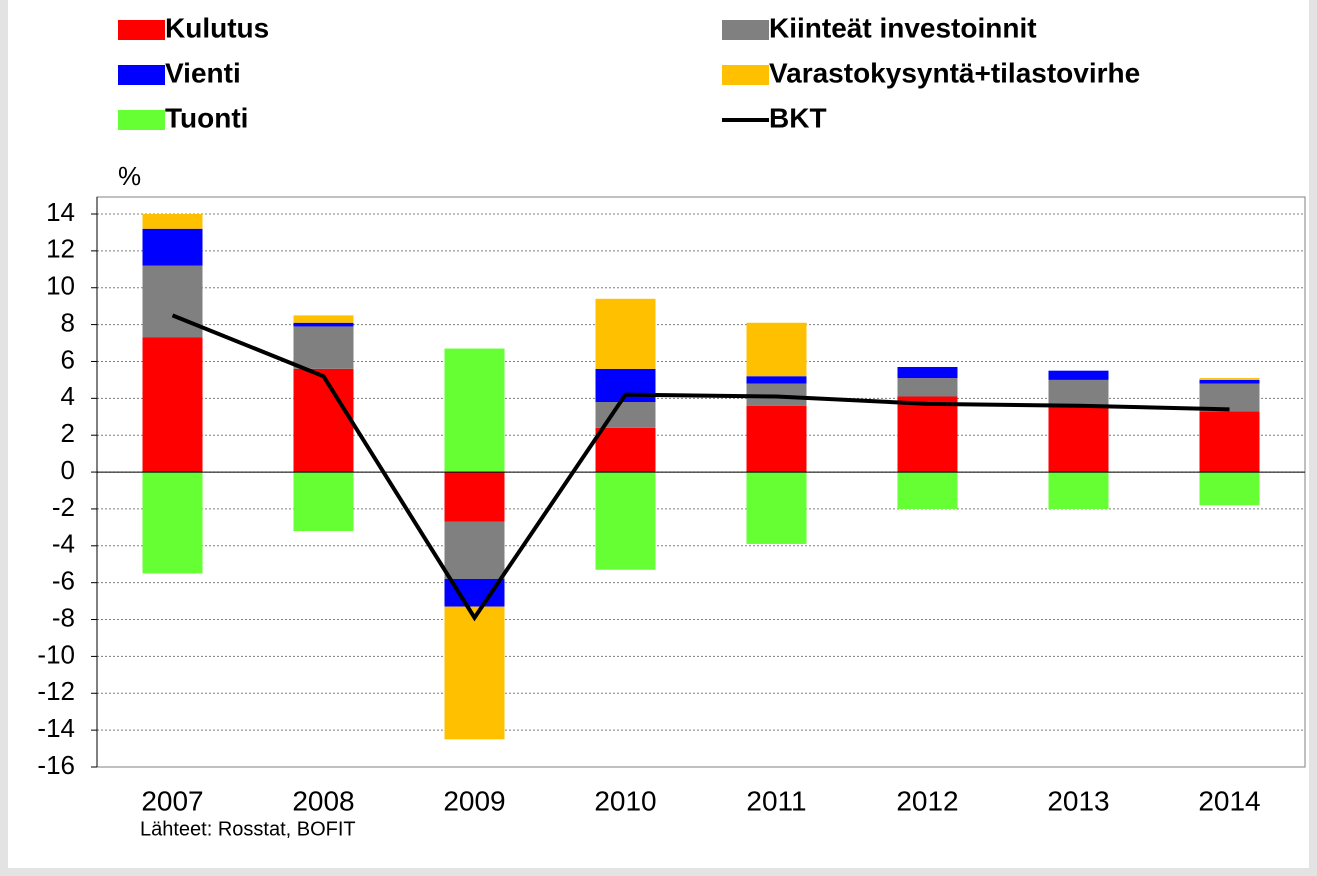  I want to click on y-tick-label: 10, so click(60, 286).